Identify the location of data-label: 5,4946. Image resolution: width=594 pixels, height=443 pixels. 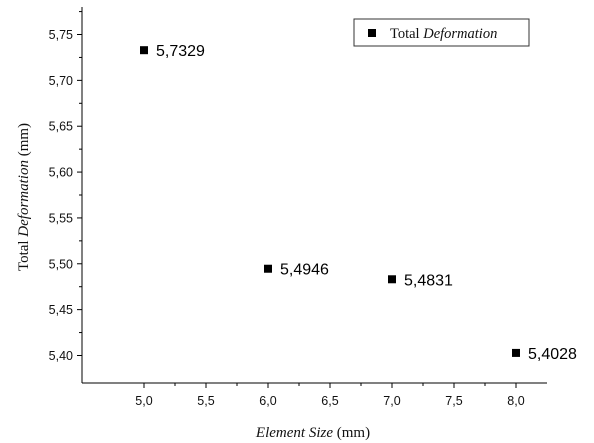
(304, 270).